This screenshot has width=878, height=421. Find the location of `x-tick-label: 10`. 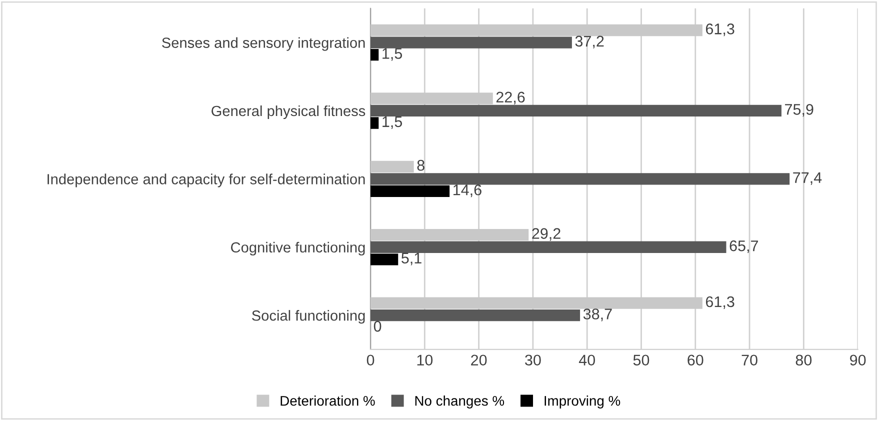

x-tick-label: 10 is located at coordinates (425, 360).